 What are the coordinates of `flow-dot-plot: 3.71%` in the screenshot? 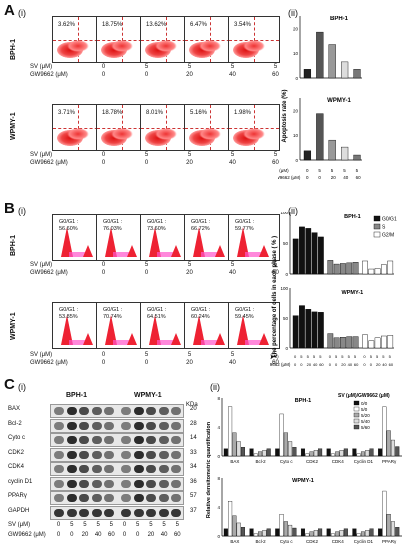 It's located at (78, 127).